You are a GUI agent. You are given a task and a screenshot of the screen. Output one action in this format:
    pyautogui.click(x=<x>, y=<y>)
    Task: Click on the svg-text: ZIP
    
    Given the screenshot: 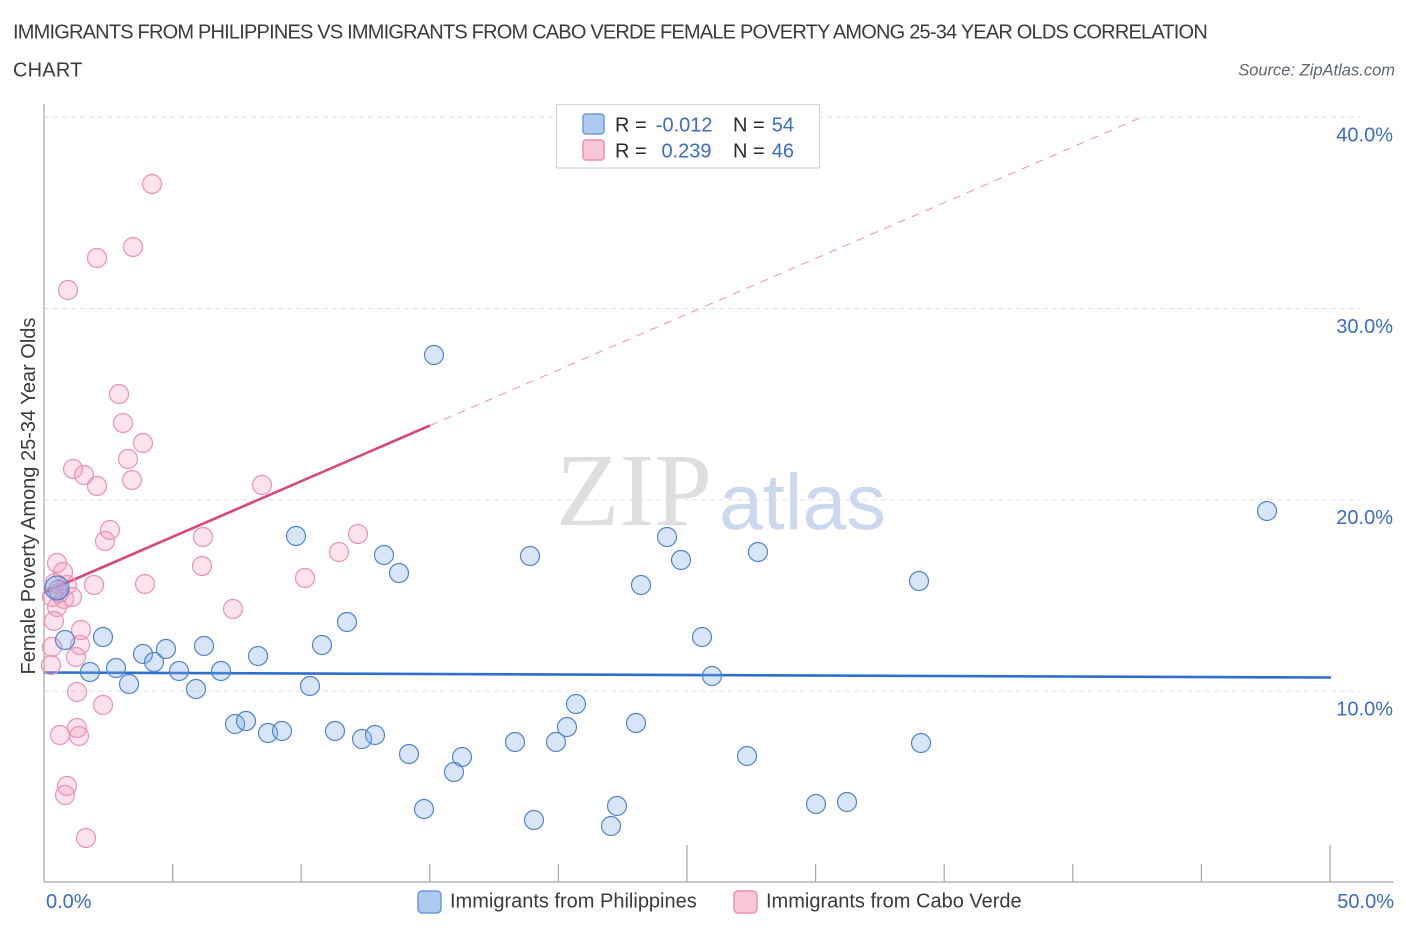 What is the action you would take?
    pyautogui.click(x=634, y=490)
    